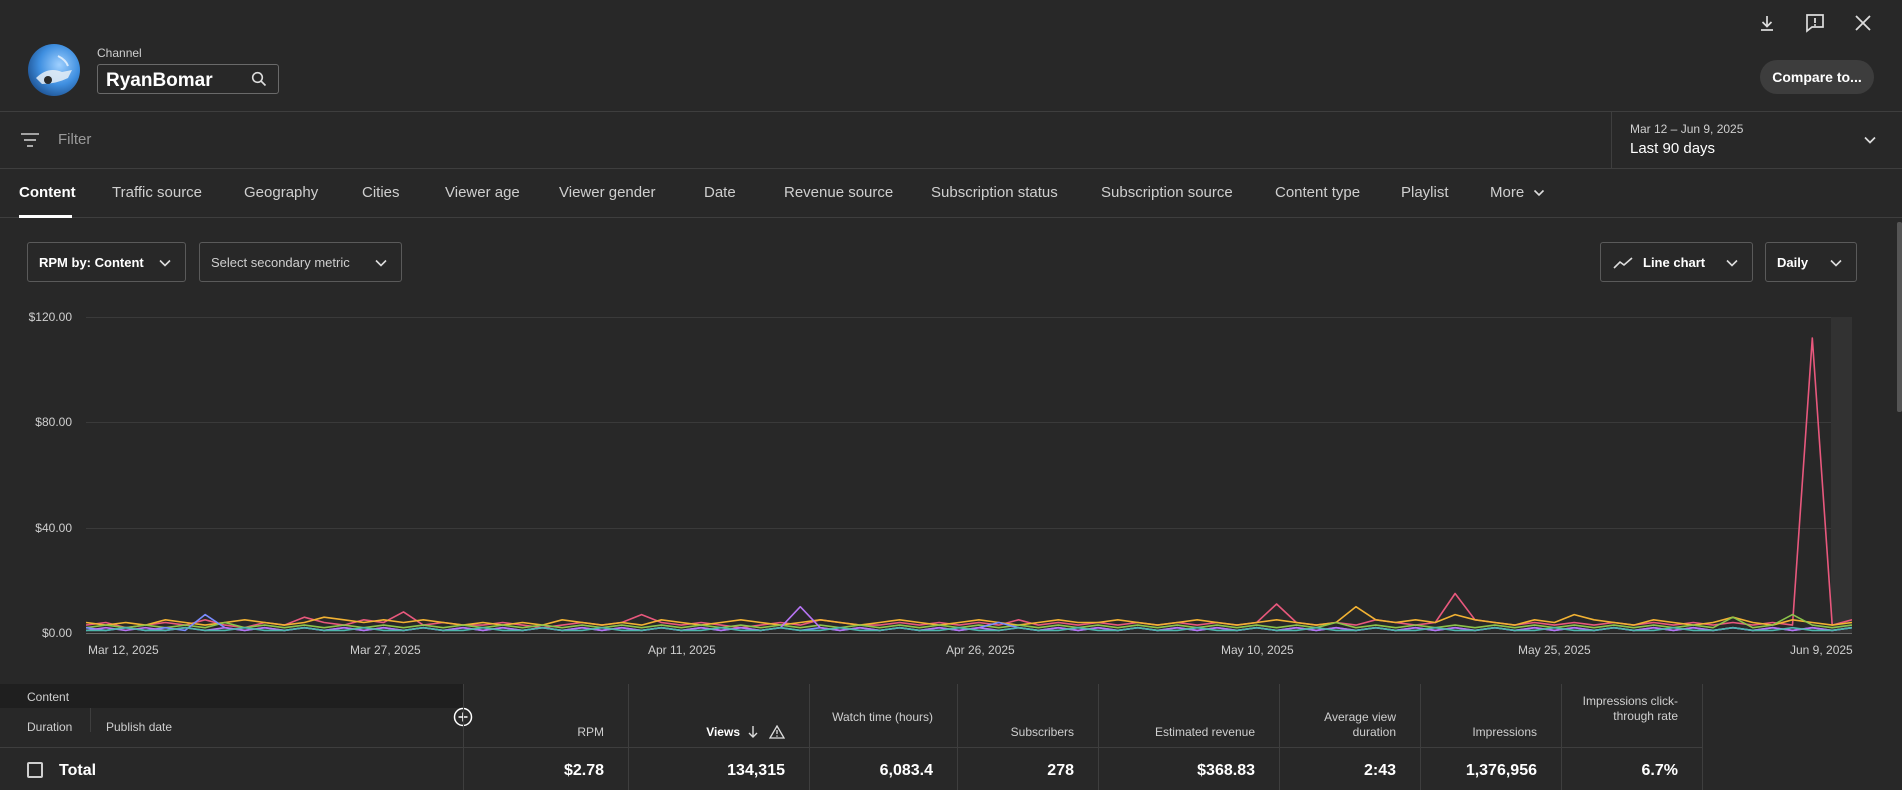 Image resolution: width=1902 pixels, height=790 pixels. Describe the element at coordinates (969, 633) in the screenshot. I see `x-axis-line` at that location.